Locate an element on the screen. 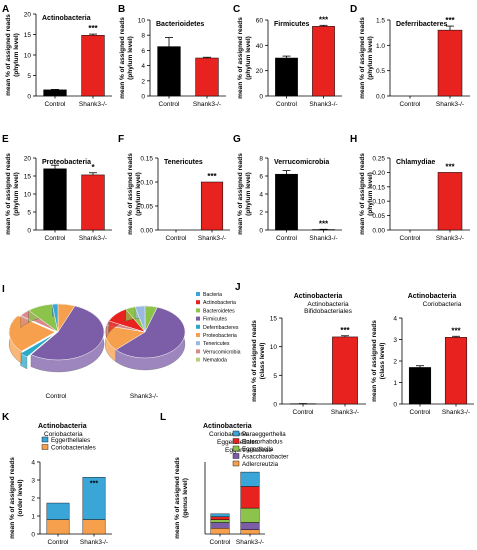 The image size is (477, 550). y-tick-label: 3 is located at coordinates (395, 340).